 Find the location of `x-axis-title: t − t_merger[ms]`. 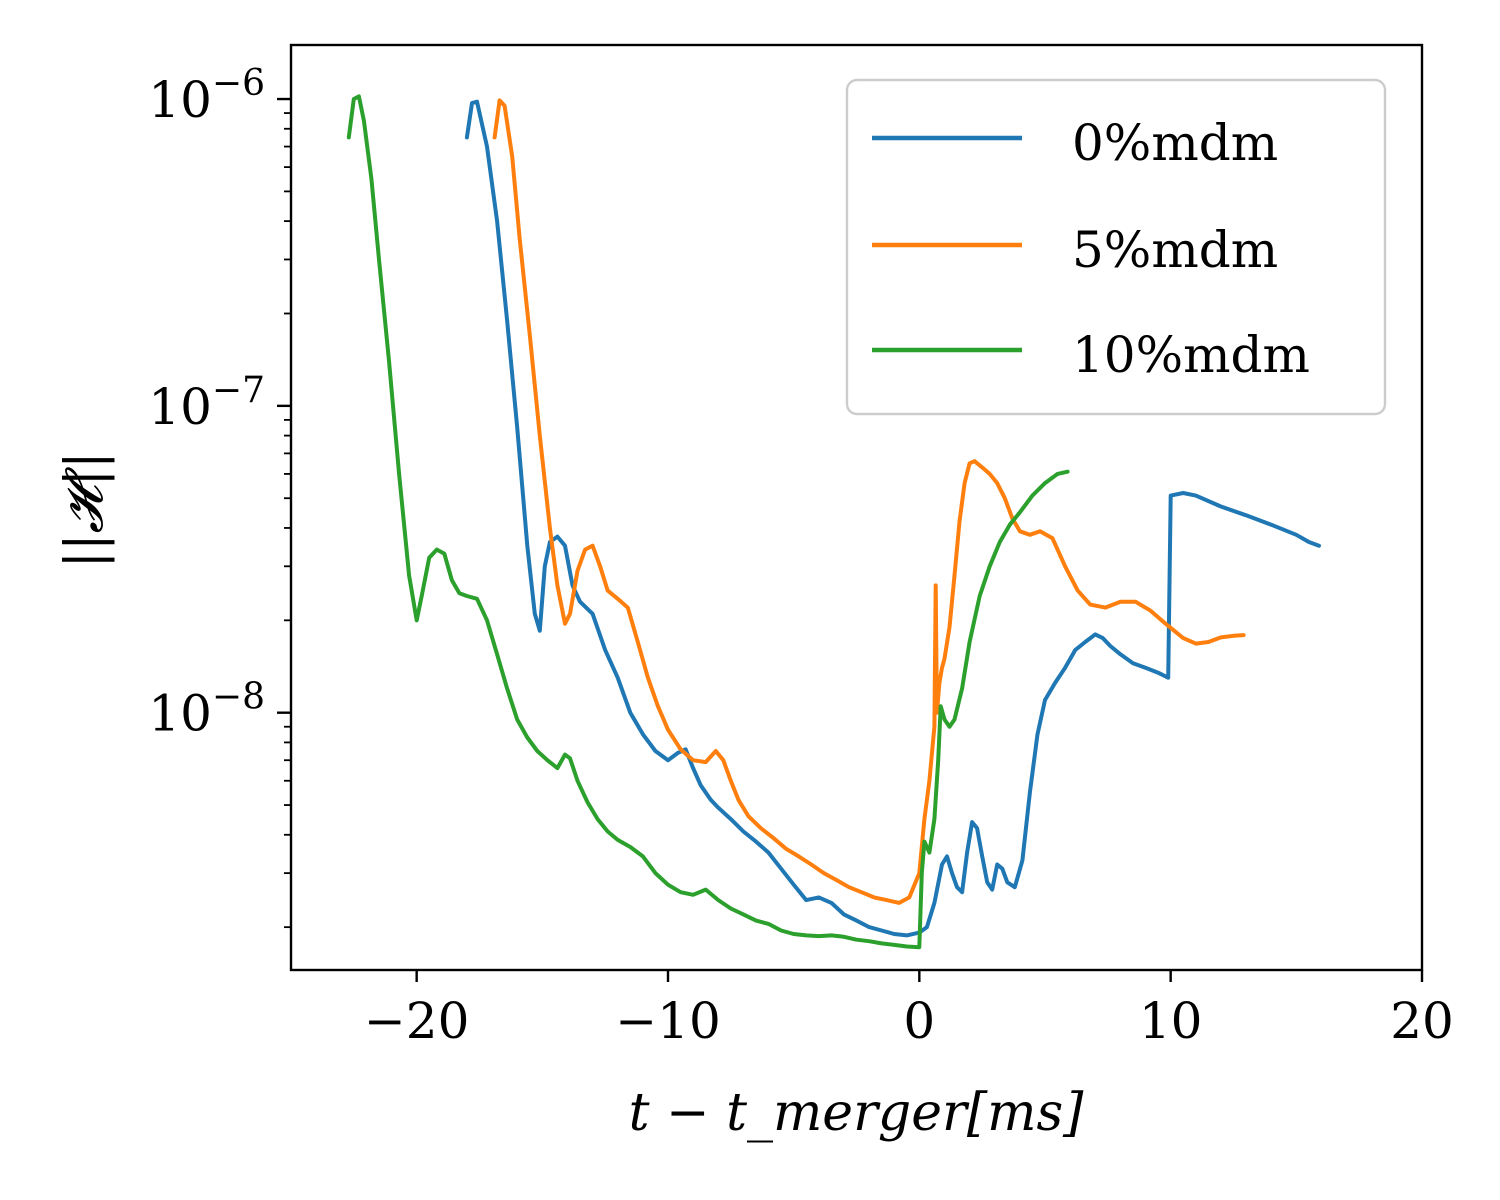

x-axis-title: t − t_merger[ms] is located at coordinates (857, 1113).